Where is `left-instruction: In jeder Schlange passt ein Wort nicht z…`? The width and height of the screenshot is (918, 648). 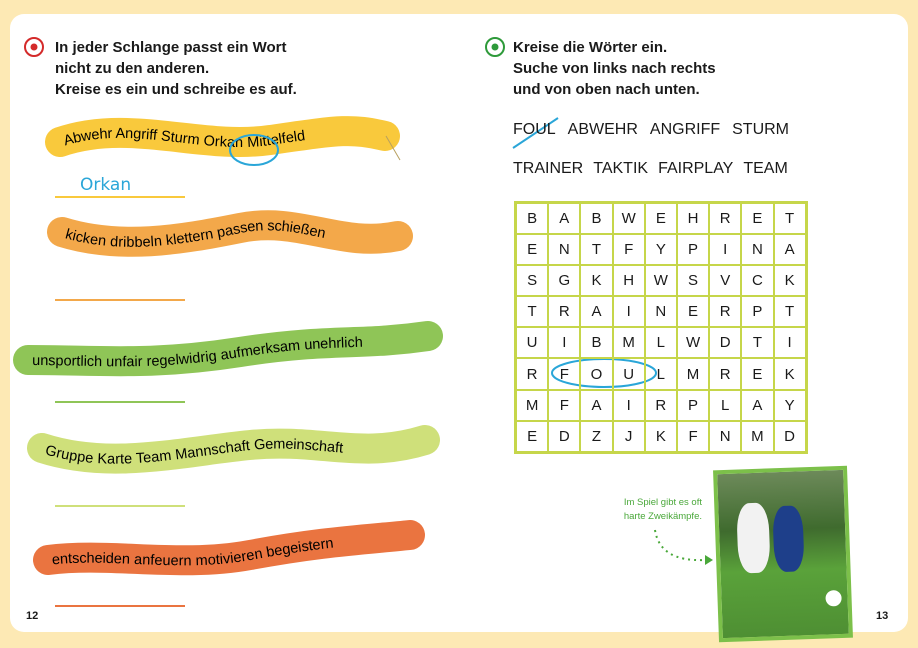 left-instruction: In jeder Schlange passt ein Wort nicht z… is located at coordinates (176, 68).